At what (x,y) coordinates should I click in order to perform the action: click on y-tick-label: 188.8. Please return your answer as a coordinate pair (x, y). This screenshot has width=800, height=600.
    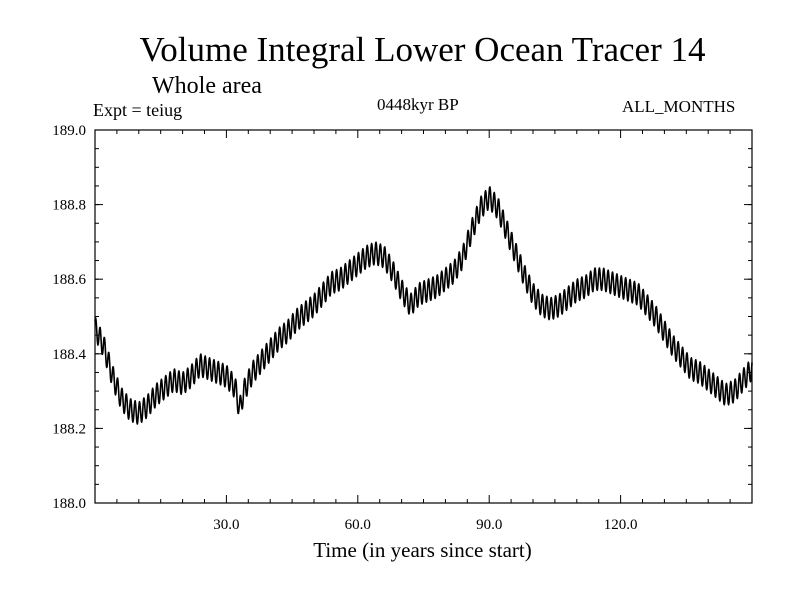
    Looking at the image, I should click on (69, 206).